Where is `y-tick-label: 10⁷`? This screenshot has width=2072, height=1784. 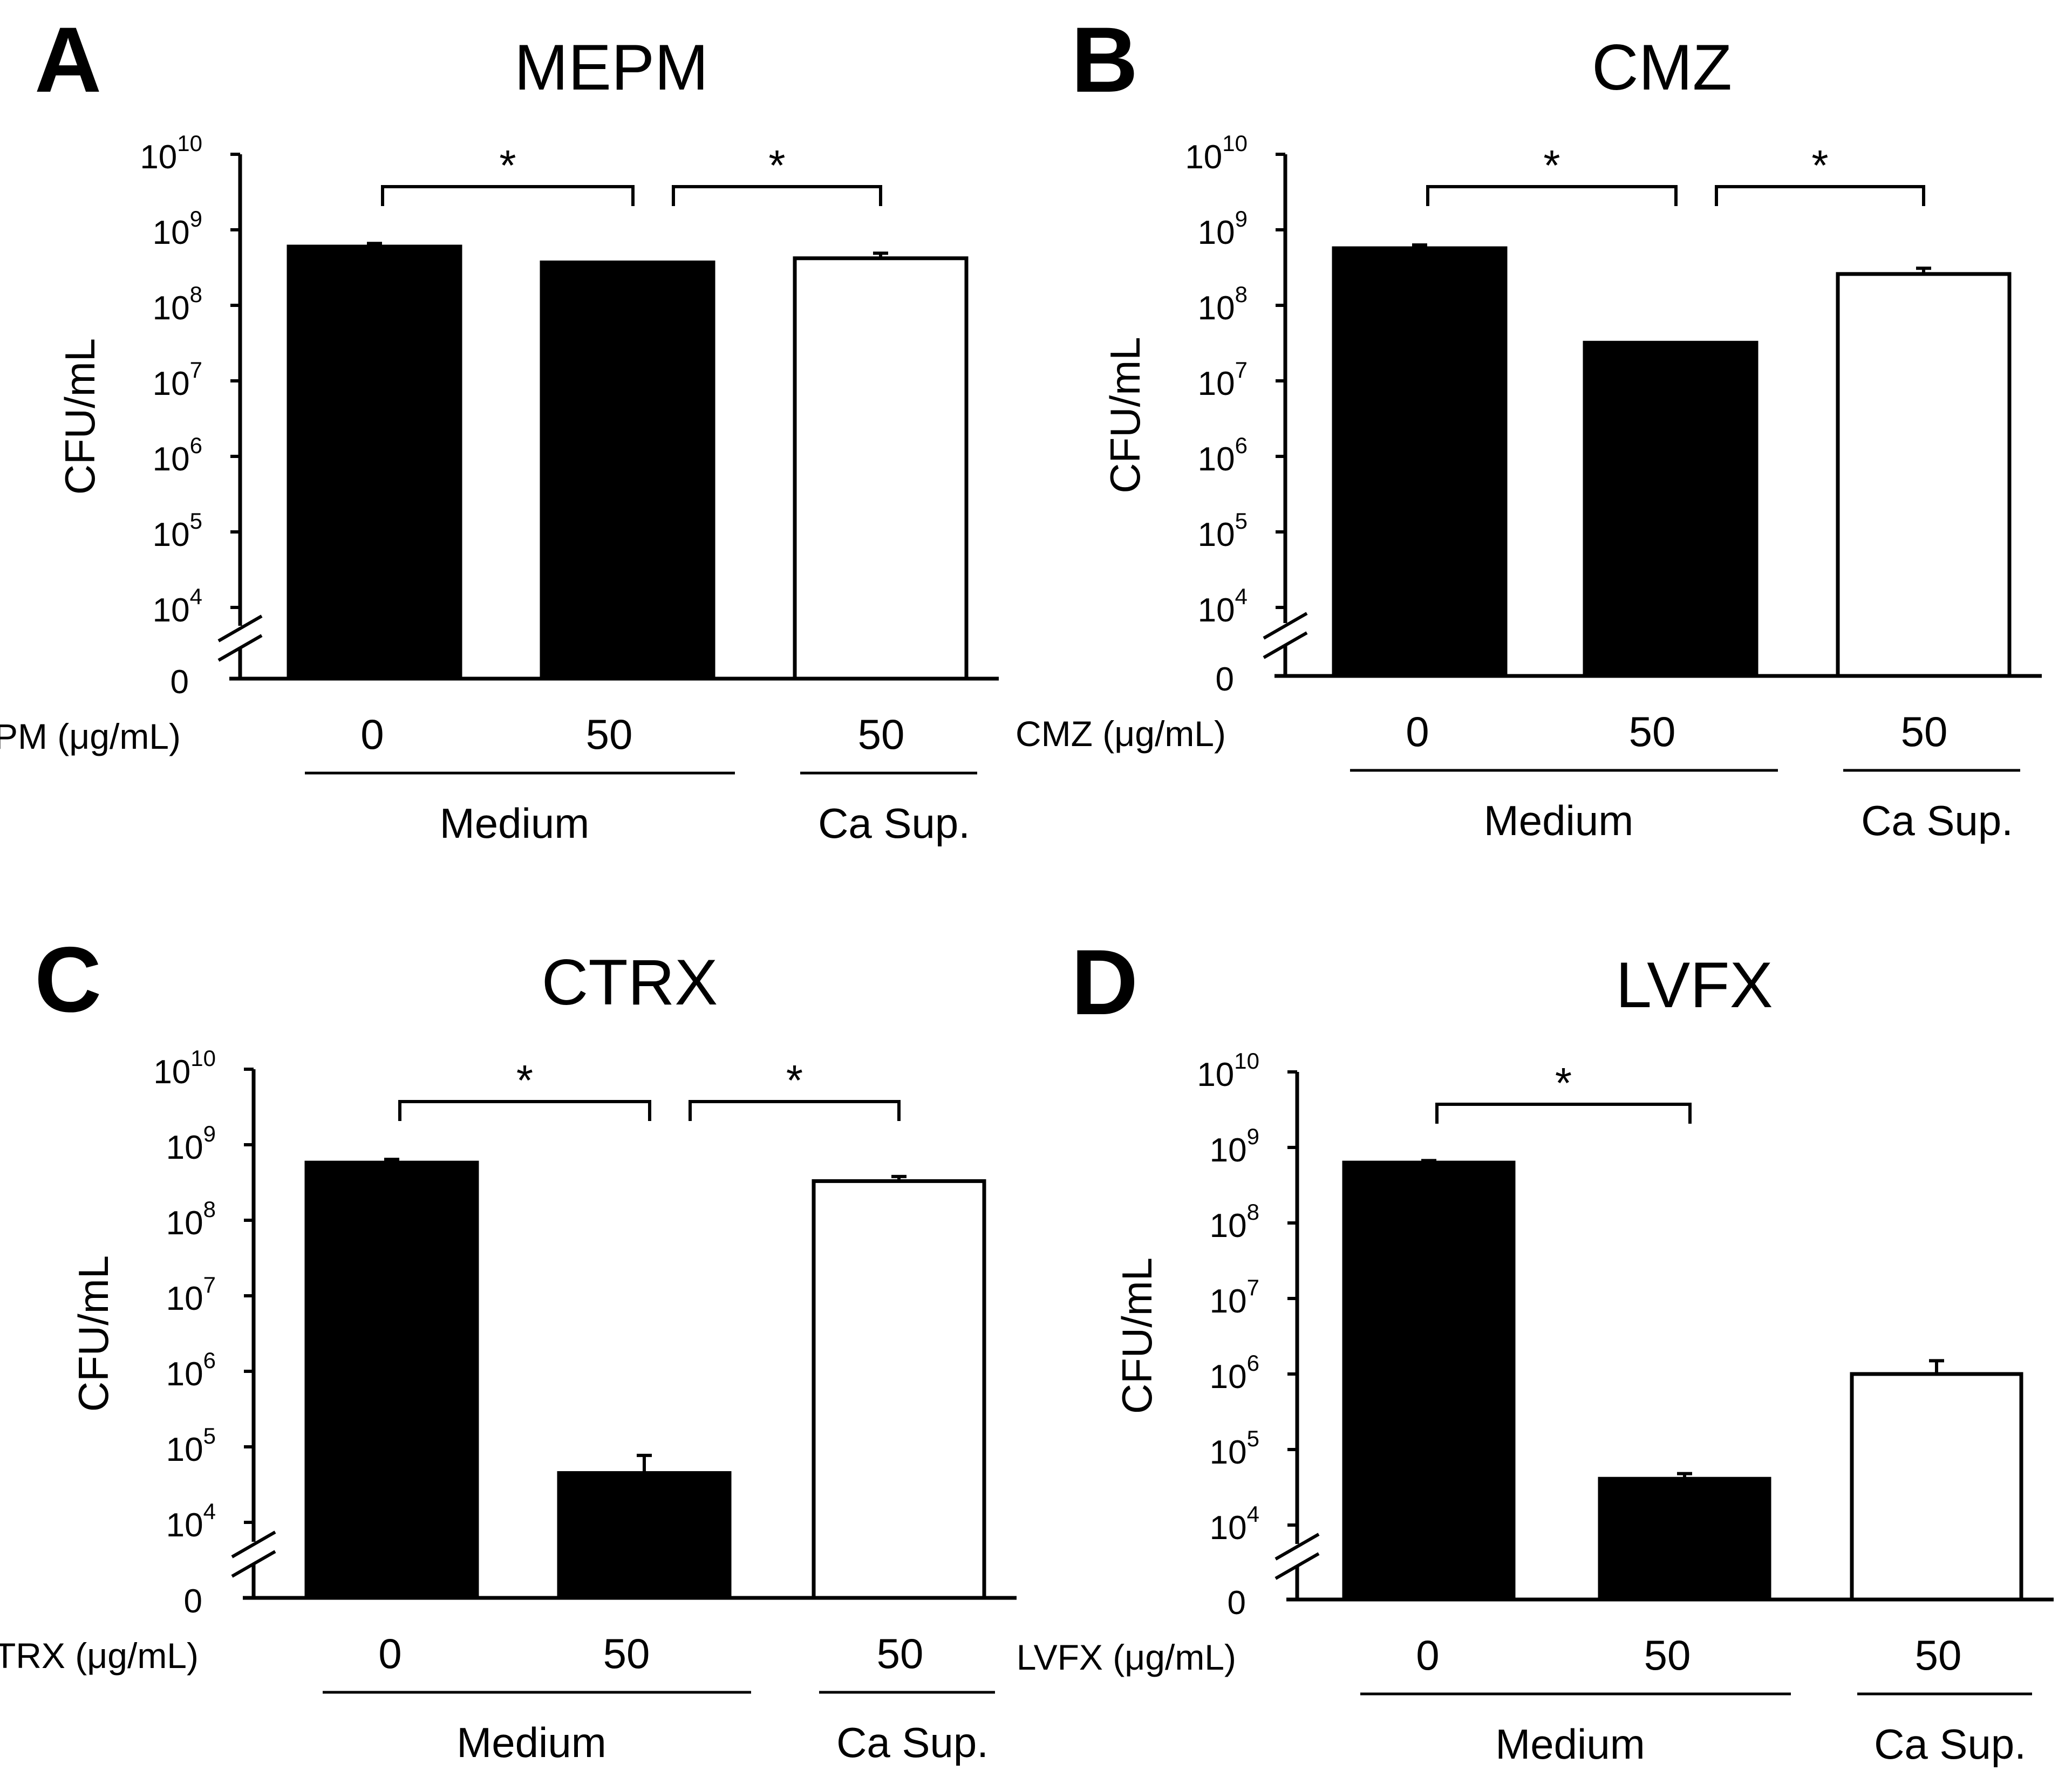 y-tick-label: 10⁷ is located at coordinates (191, 1294).